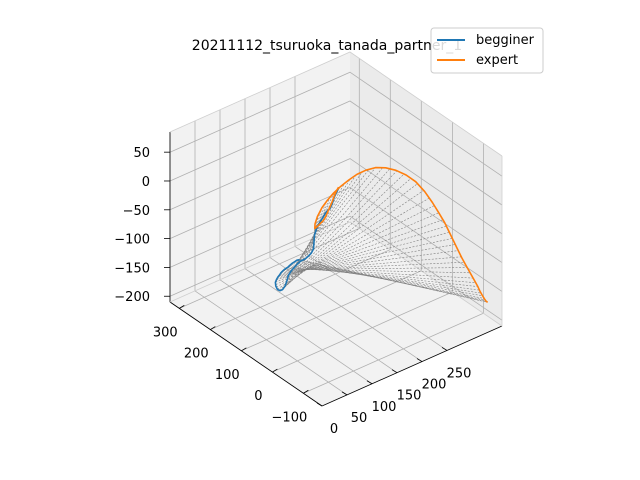 Image resolution: width=640 pixels, height=480 pixels. I want to click on x-tick-label: −100, so click(290, 417).